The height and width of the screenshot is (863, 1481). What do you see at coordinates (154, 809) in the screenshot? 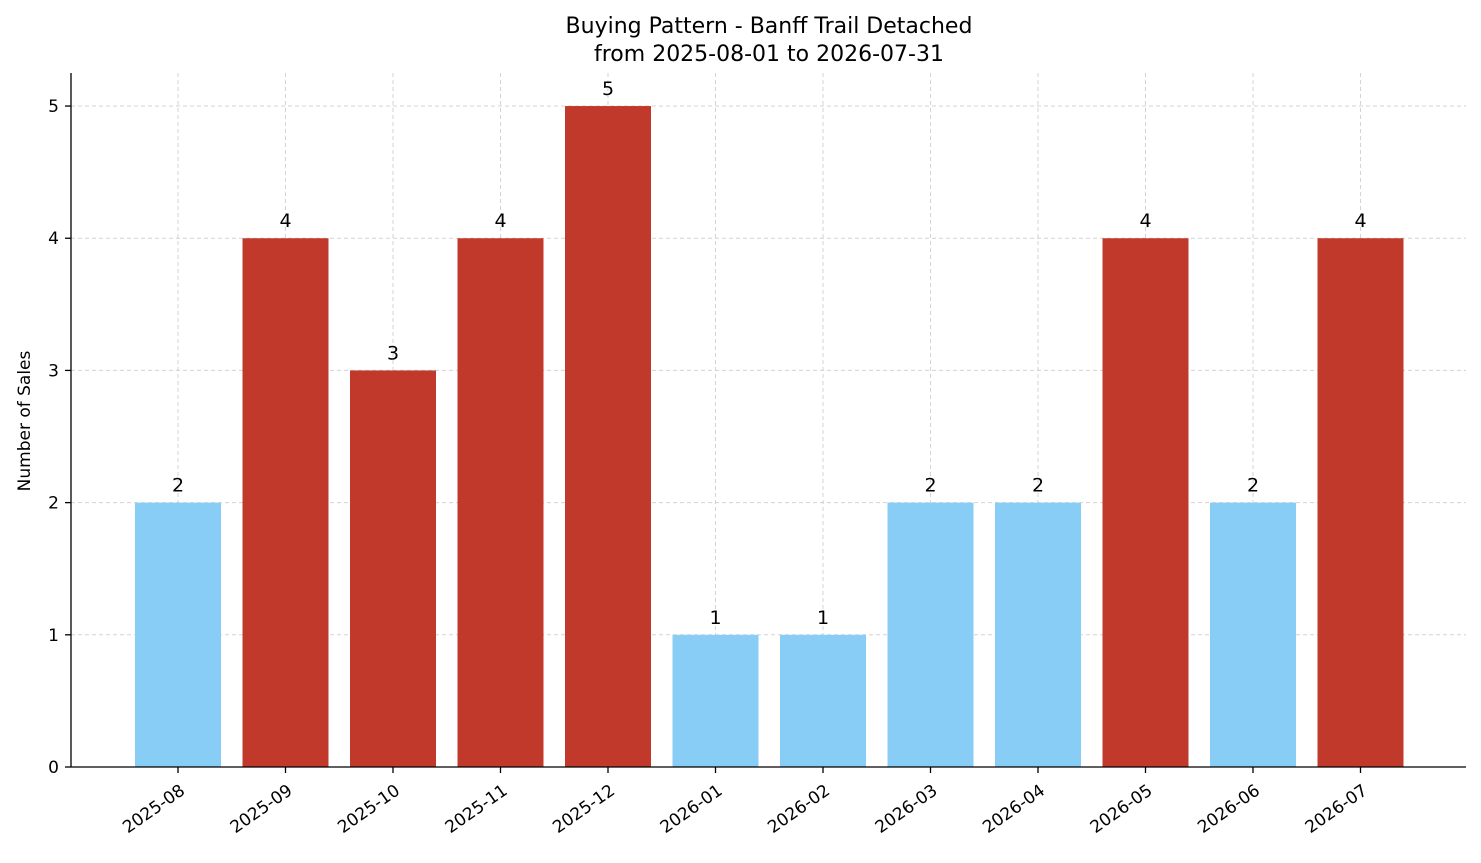
I see `x-tick-label: 2025-08` at bounding box center [154, 809].